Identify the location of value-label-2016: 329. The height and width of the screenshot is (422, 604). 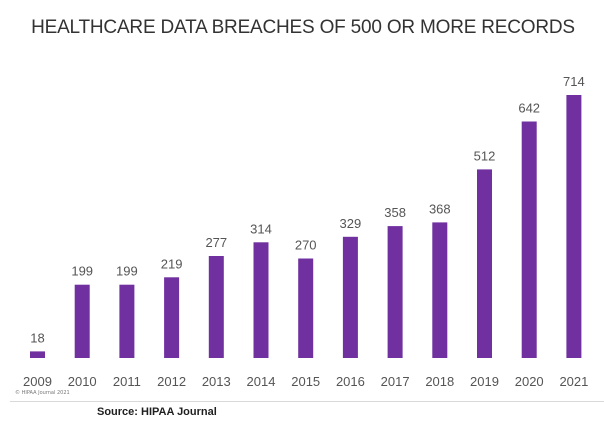
(351, 223).